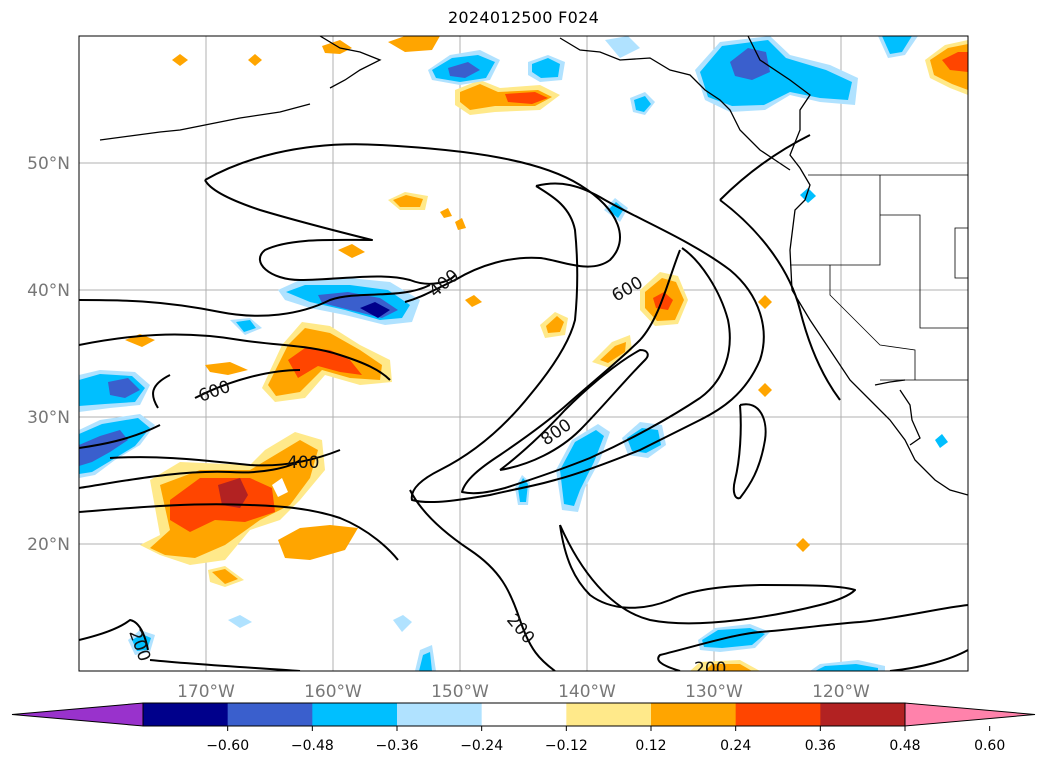  Describe the element at coordinates (481, 746) in the screenshot. I see `colorbar-tick-label: −0.24` at that location.